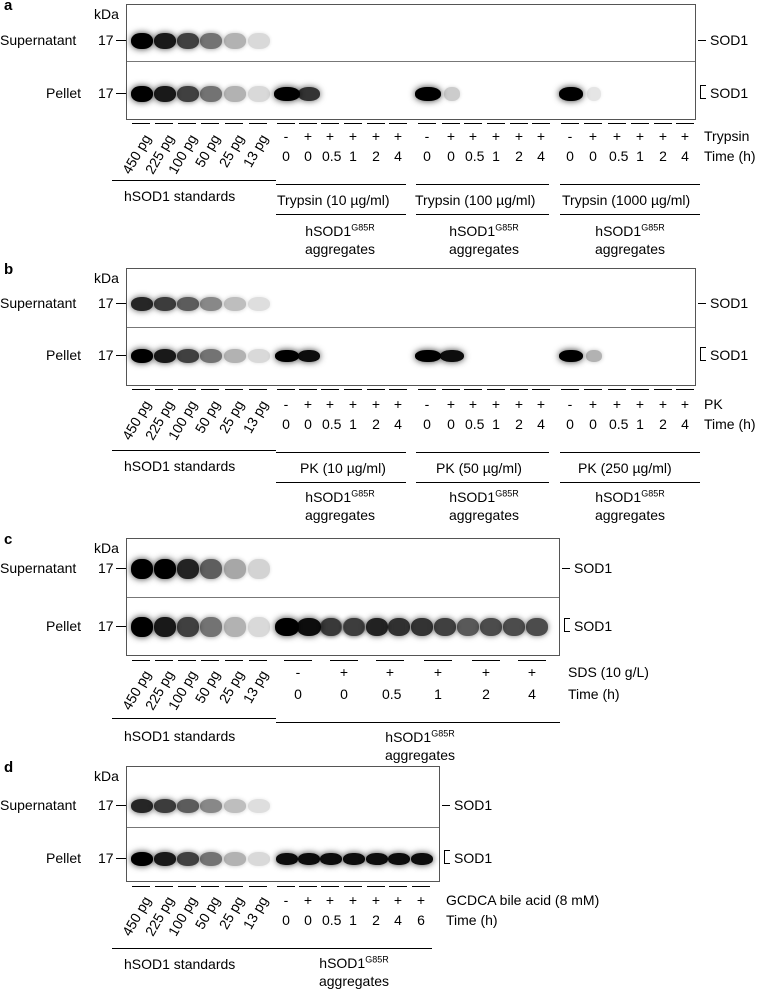 The image size is (759, 993). What do you see at coordinates (180, 466) in the screenshot?
I see `std-group-label-b: hSOD1 standards` at bounding box center [180, 466].